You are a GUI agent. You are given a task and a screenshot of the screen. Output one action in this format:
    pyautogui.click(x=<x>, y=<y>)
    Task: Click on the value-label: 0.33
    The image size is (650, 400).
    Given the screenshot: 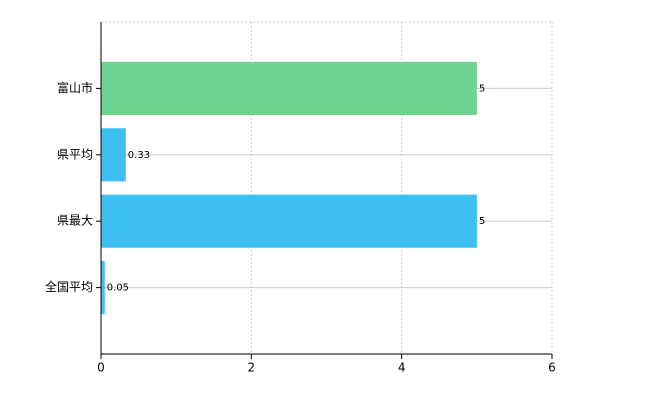 What is the action you would take?
    pyautogui.click(x=139, y=155)
    